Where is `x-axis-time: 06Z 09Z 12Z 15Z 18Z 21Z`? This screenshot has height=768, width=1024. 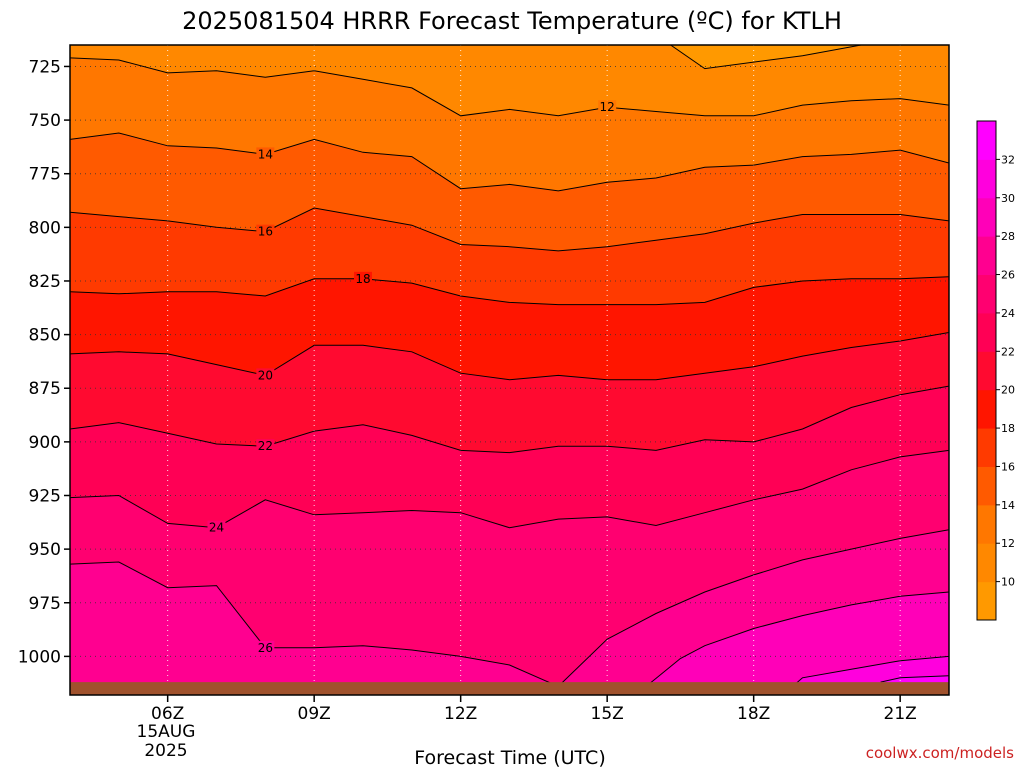
x-axis-time: 06Z 09Z 12Z 15Z 18Z 21Z is located at coordinates (534, 709).